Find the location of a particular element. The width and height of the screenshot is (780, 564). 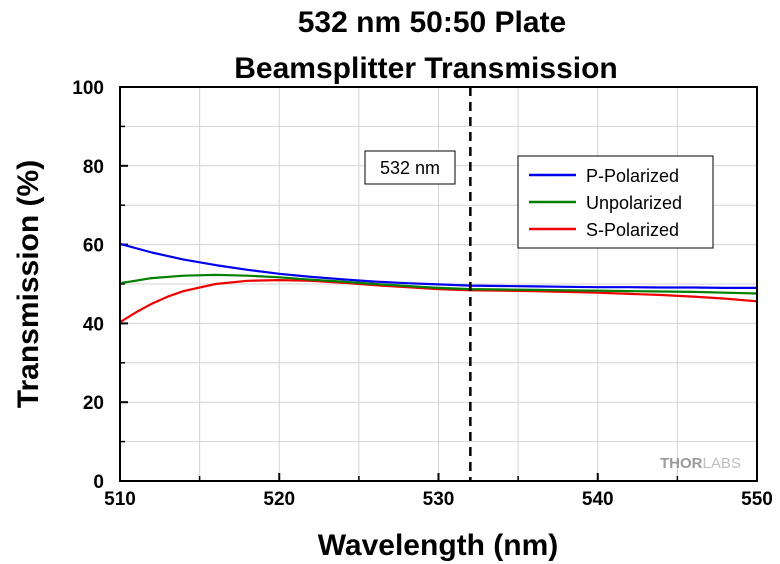

annotation-label-box: 532 nm is located at coordinates (410, 167).